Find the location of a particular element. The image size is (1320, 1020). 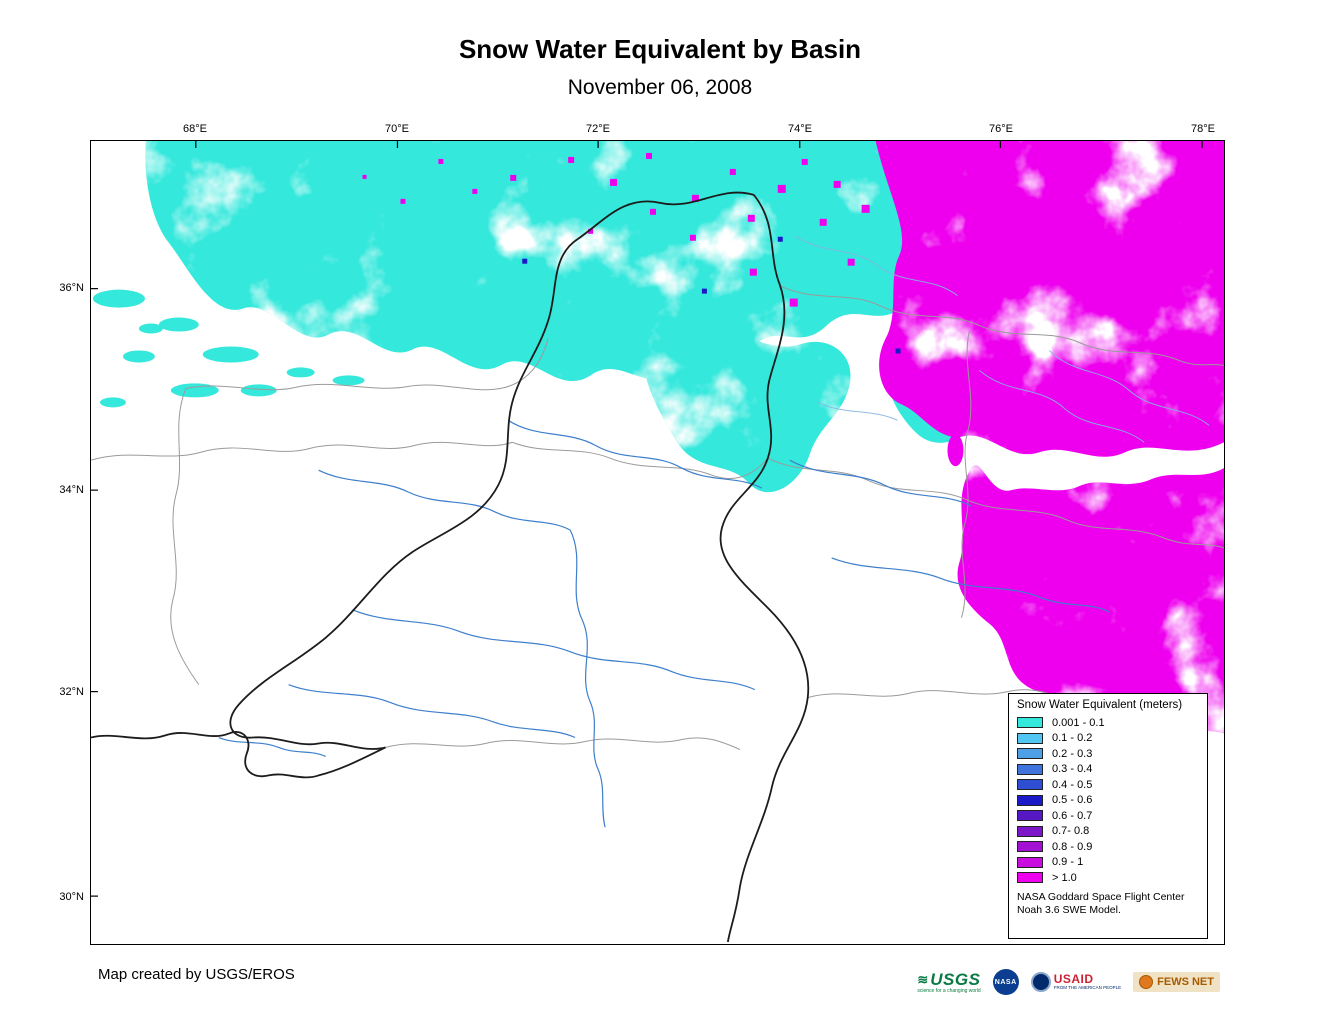

legend-entry: > 1.0 is located at coordinates (1109, 878).